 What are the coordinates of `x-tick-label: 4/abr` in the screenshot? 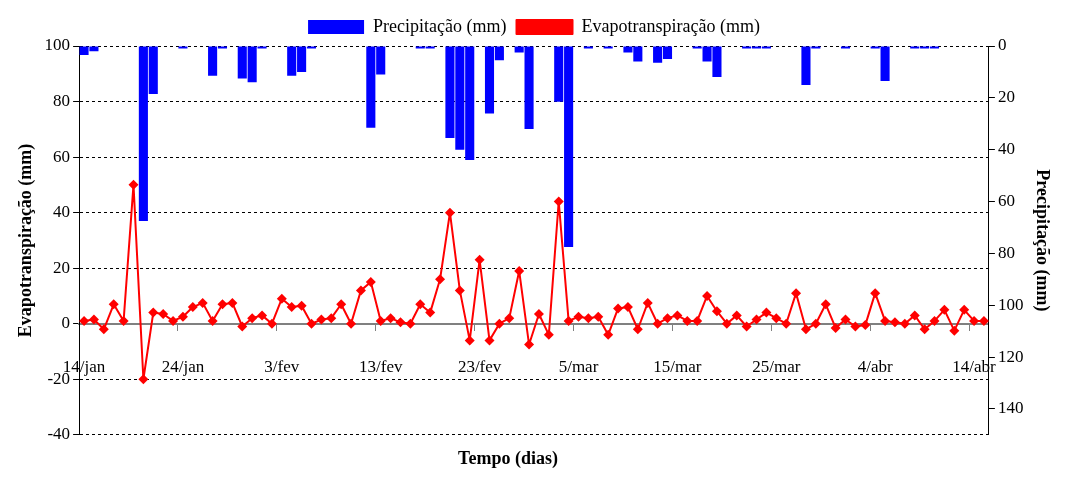 It's located at (875, 367).